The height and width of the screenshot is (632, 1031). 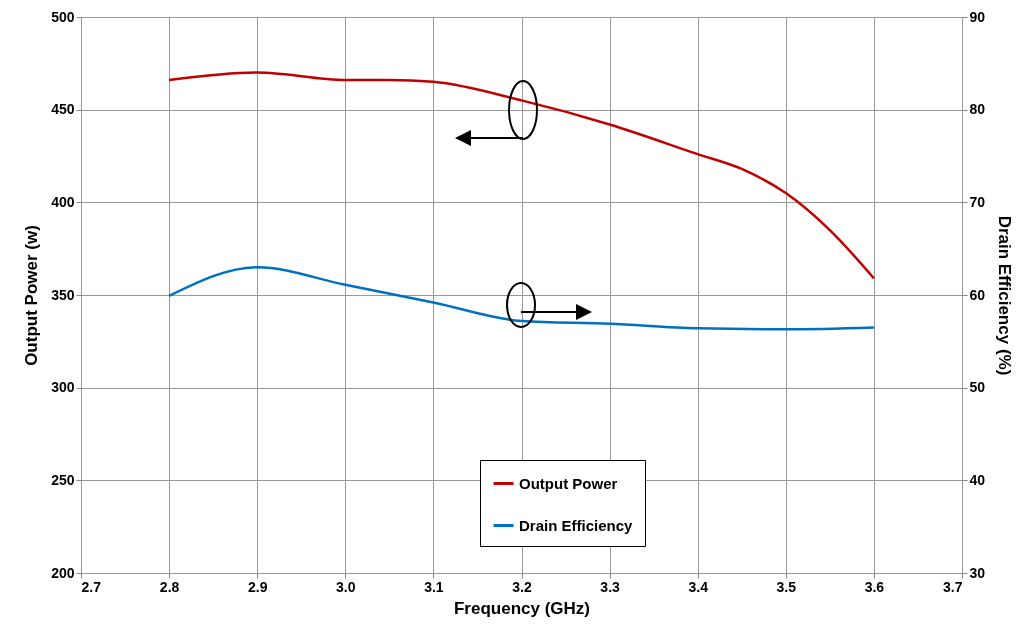 I want to click on y2-tick-label: 90, so click(x=977, y=16).